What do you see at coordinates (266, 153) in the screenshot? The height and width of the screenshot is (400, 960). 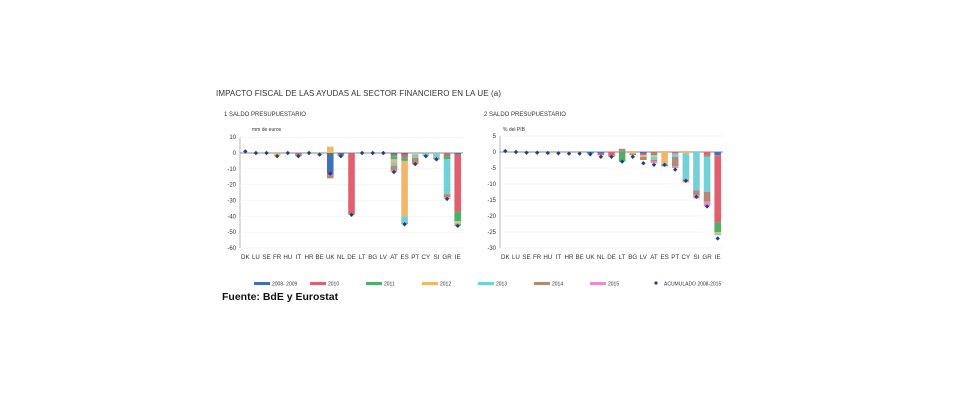 I see `cumulative-marker-se` at bounding box center [266, 153].